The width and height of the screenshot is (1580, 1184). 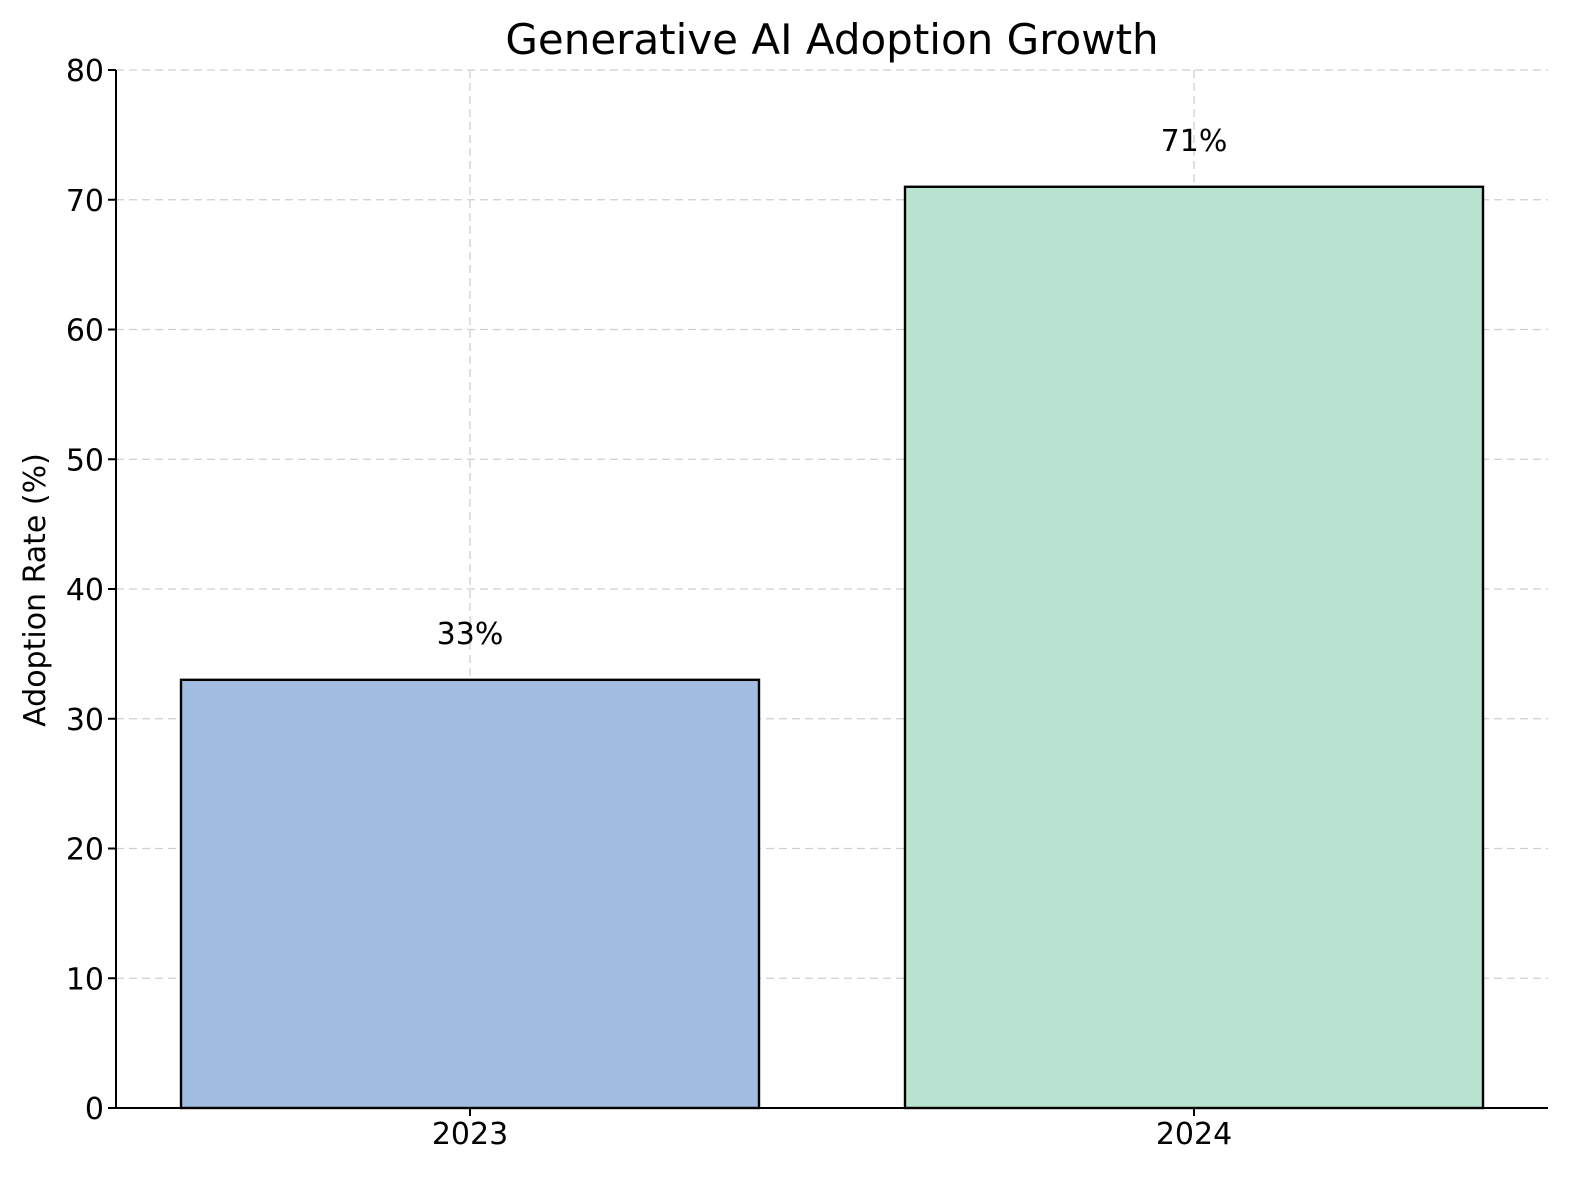 I want to click on y-tick-label: 50, so click(x=85, y=460).